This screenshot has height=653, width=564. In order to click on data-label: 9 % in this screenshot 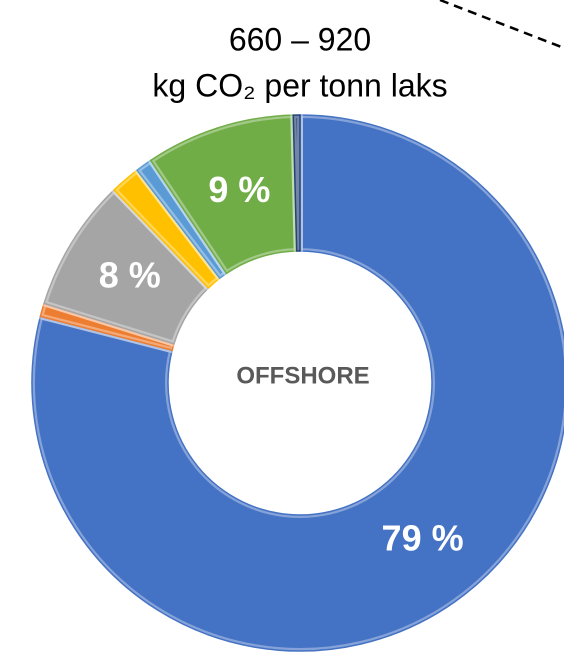, I will do `click(239, 189)`.